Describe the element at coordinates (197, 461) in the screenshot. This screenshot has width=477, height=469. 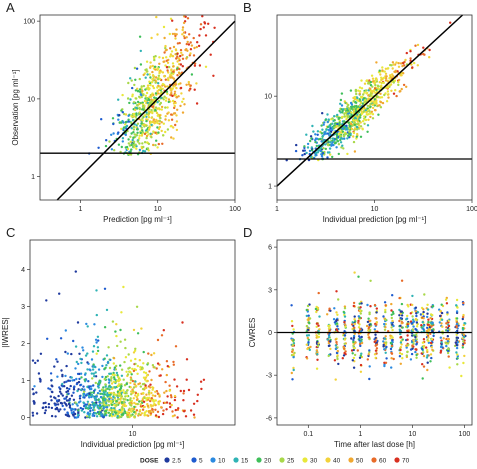
I see `legend-item: 5` at that location.